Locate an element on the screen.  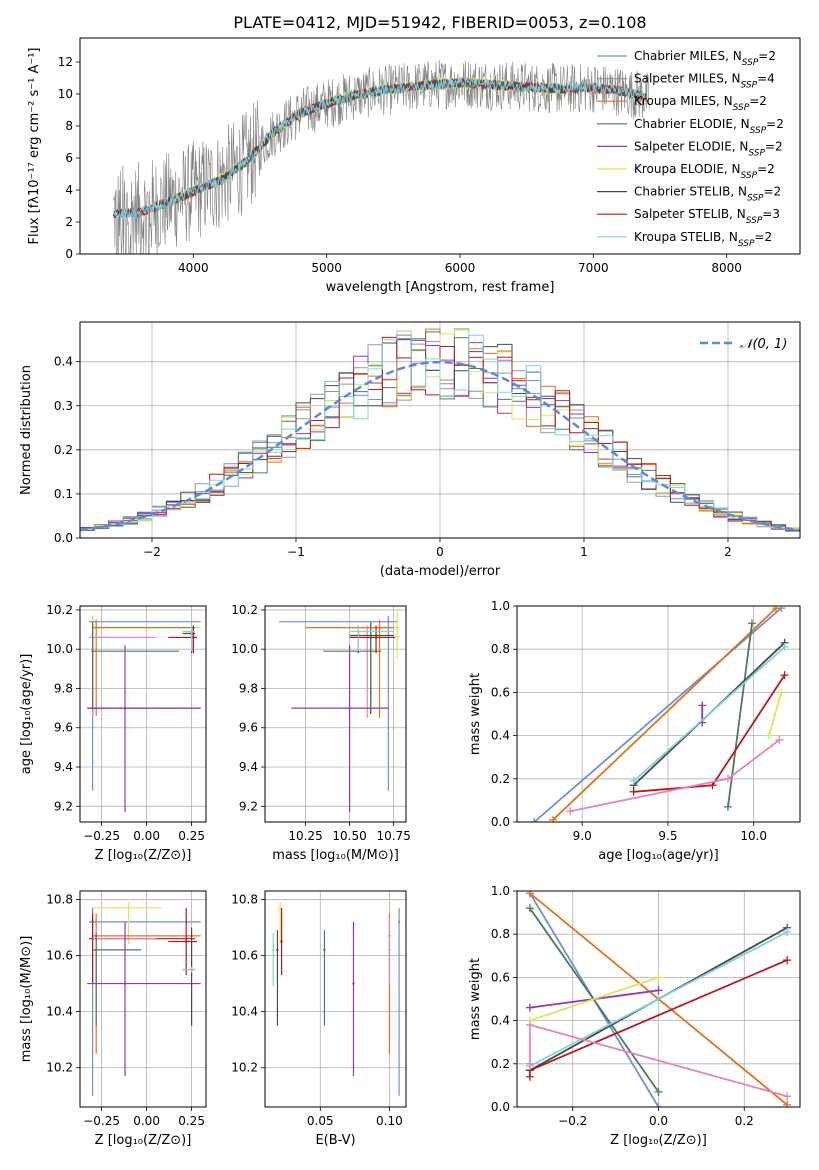
y-tick-label: 0.1 is located at coordinates (63, 494).